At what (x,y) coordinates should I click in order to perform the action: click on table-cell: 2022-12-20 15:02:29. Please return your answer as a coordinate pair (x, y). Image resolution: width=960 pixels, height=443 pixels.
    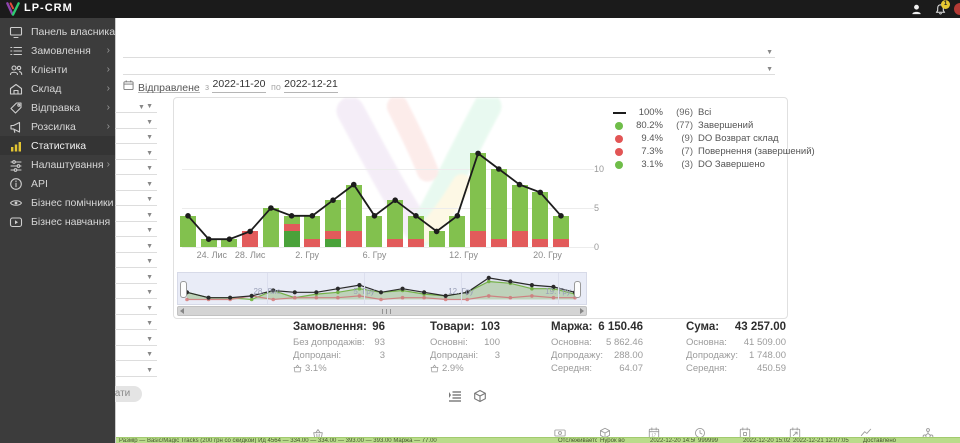
    Looking at the image, I should click on (765, 440).